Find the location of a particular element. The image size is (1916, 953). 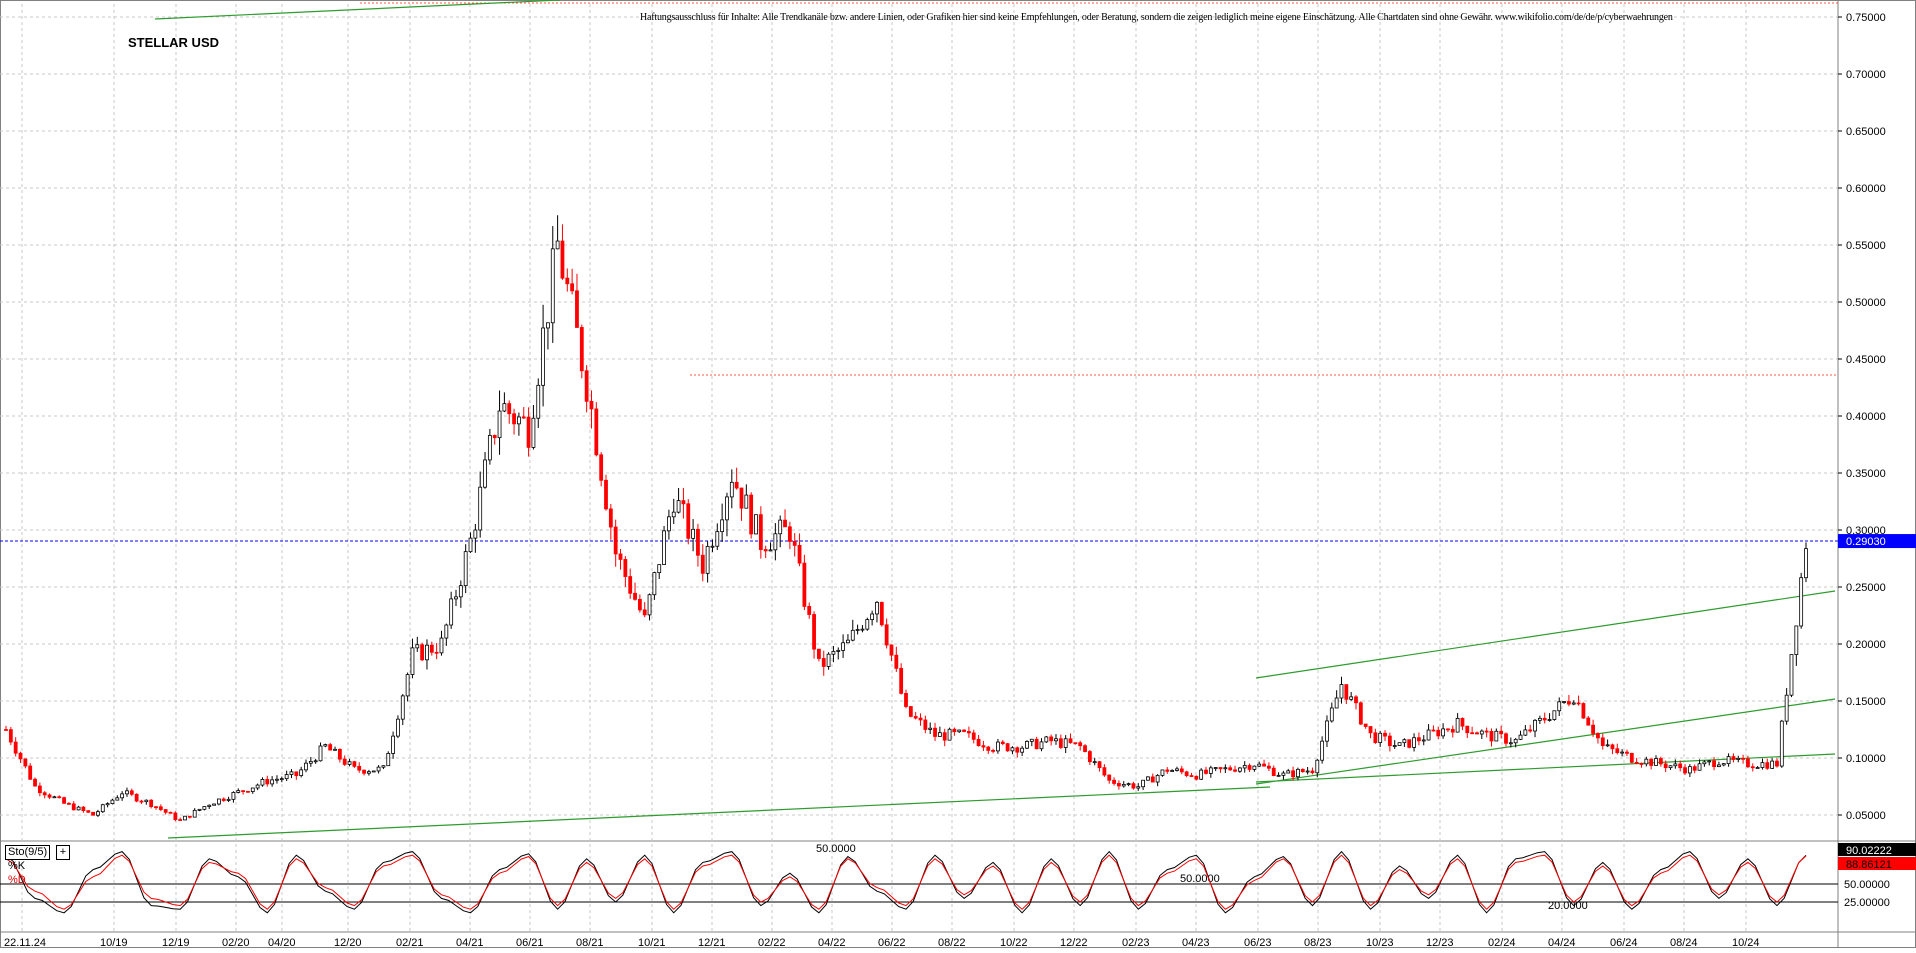

y-tick-label: 0.10000 is located at coordinates (1866, 759).